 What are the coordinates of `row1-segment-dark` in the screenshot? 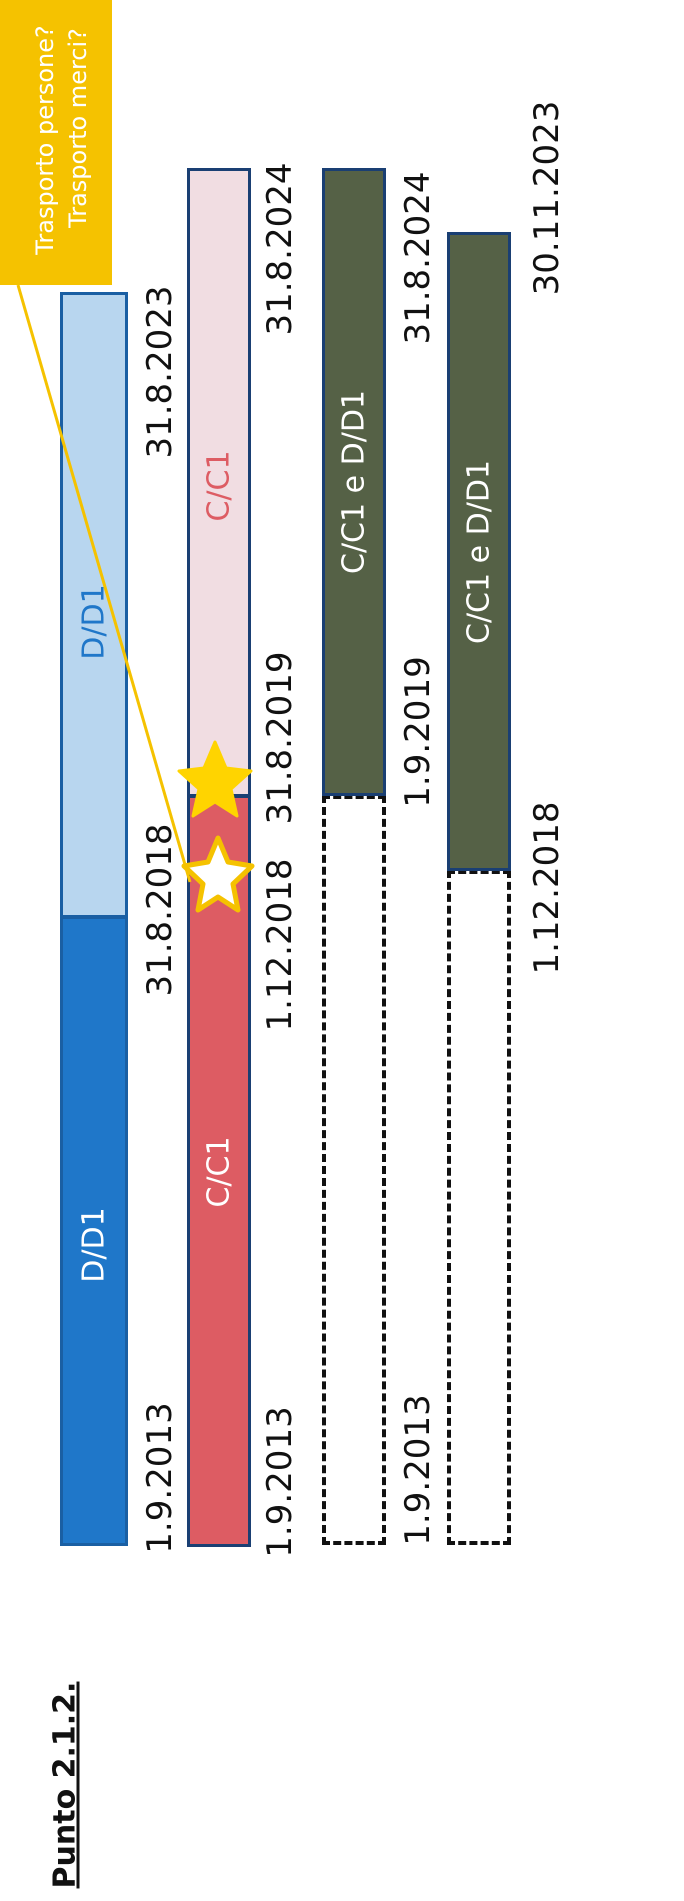 It's located at (94, 1231).